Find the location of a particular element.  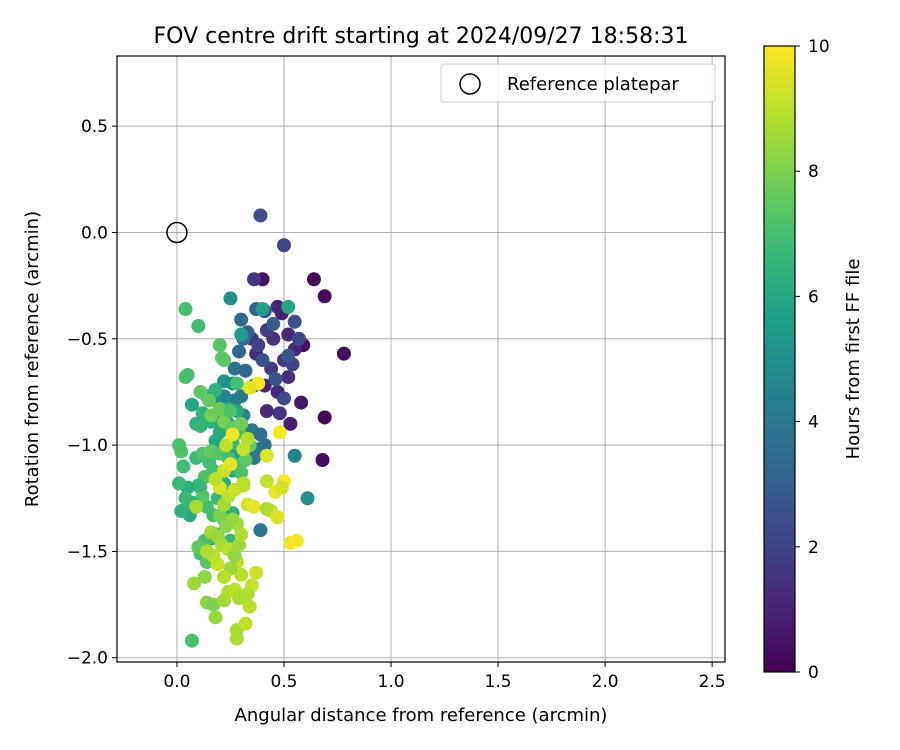

x-tick-label: 2.0 is located at coordinates (605, 682).